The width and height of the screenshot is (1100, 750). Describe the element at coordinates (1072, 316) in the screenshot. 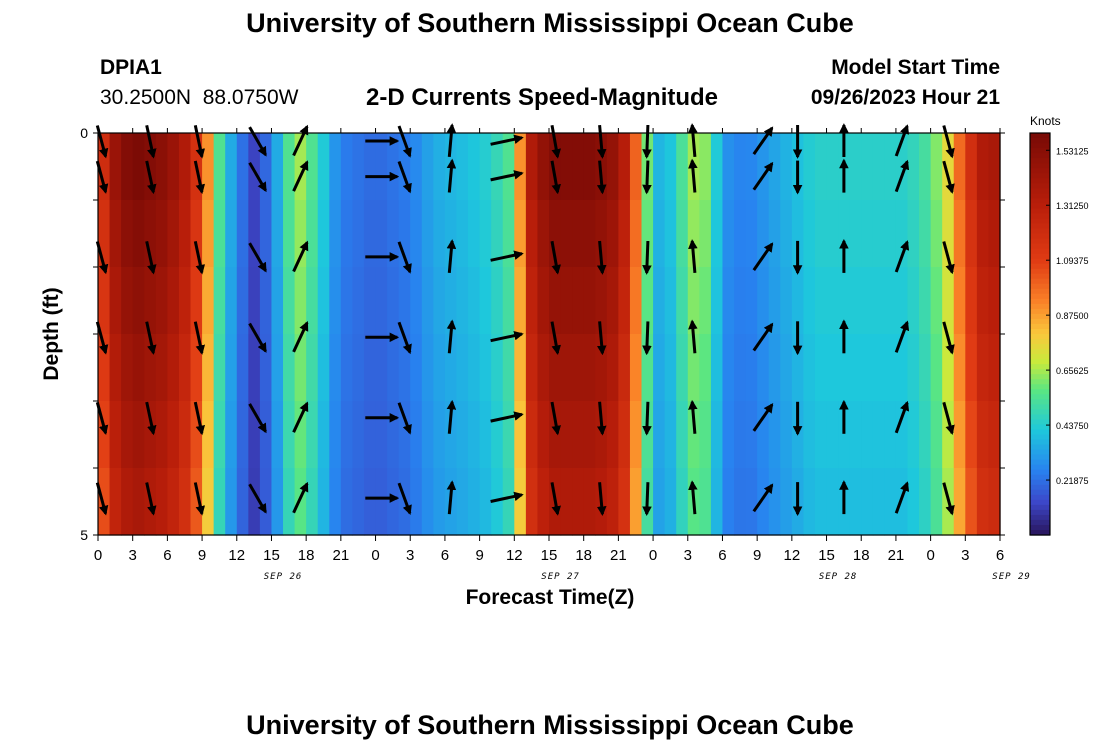

I see `colorbar-label: 0.87500` at that location.